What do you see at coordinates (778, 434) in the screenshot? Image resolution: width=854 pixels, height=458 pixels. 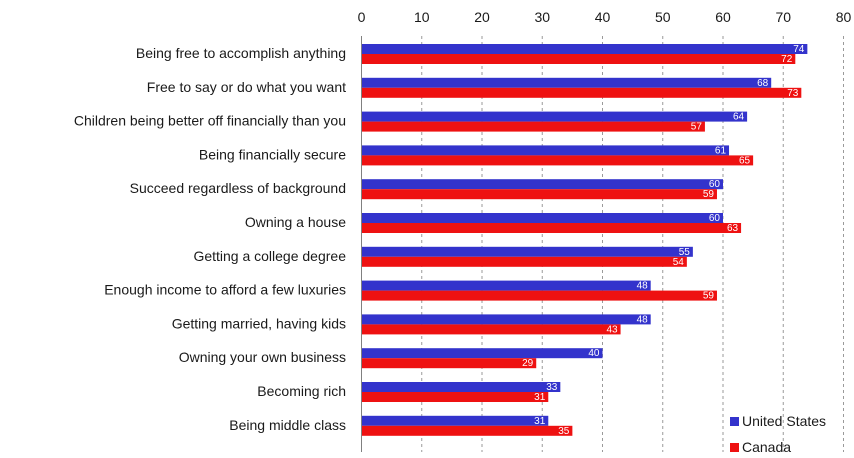 I see `legend: United States Canada` at bounding box center [778, 434].